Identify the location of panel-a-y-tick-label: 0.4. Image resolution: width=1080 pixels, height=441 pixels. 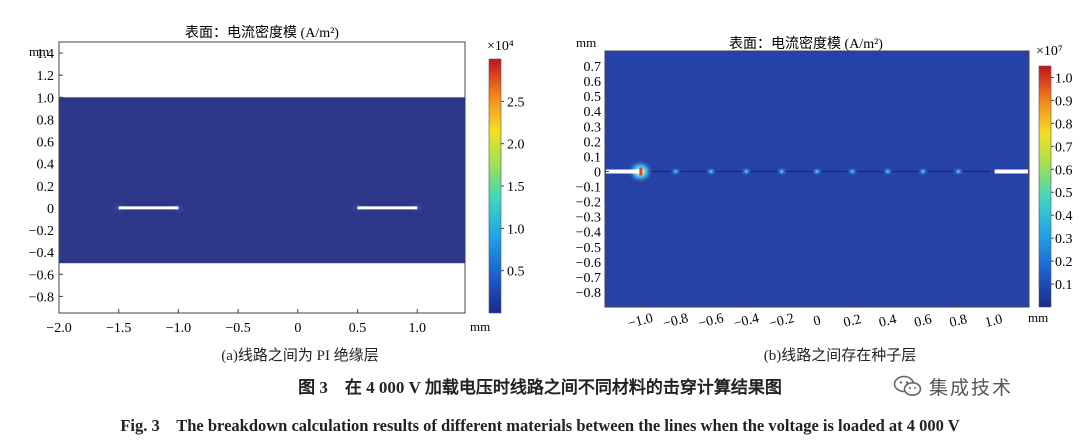
(46, 165).